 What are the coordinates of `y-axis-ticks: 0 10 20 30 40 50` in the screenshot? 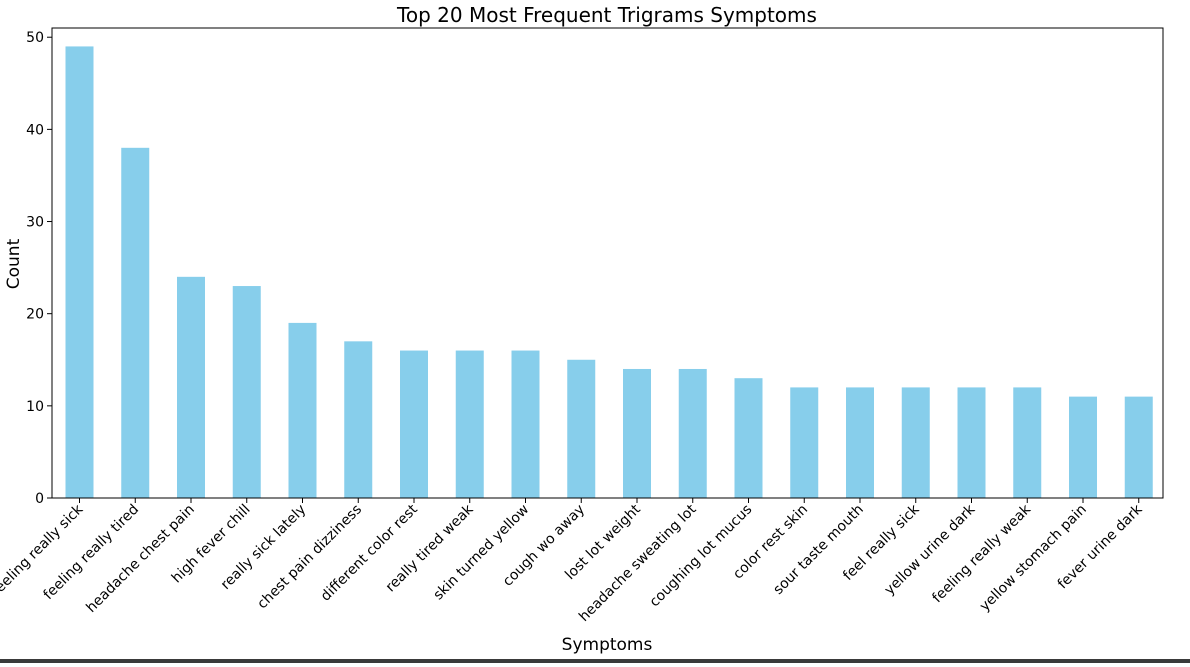 It's located at (39, 268).